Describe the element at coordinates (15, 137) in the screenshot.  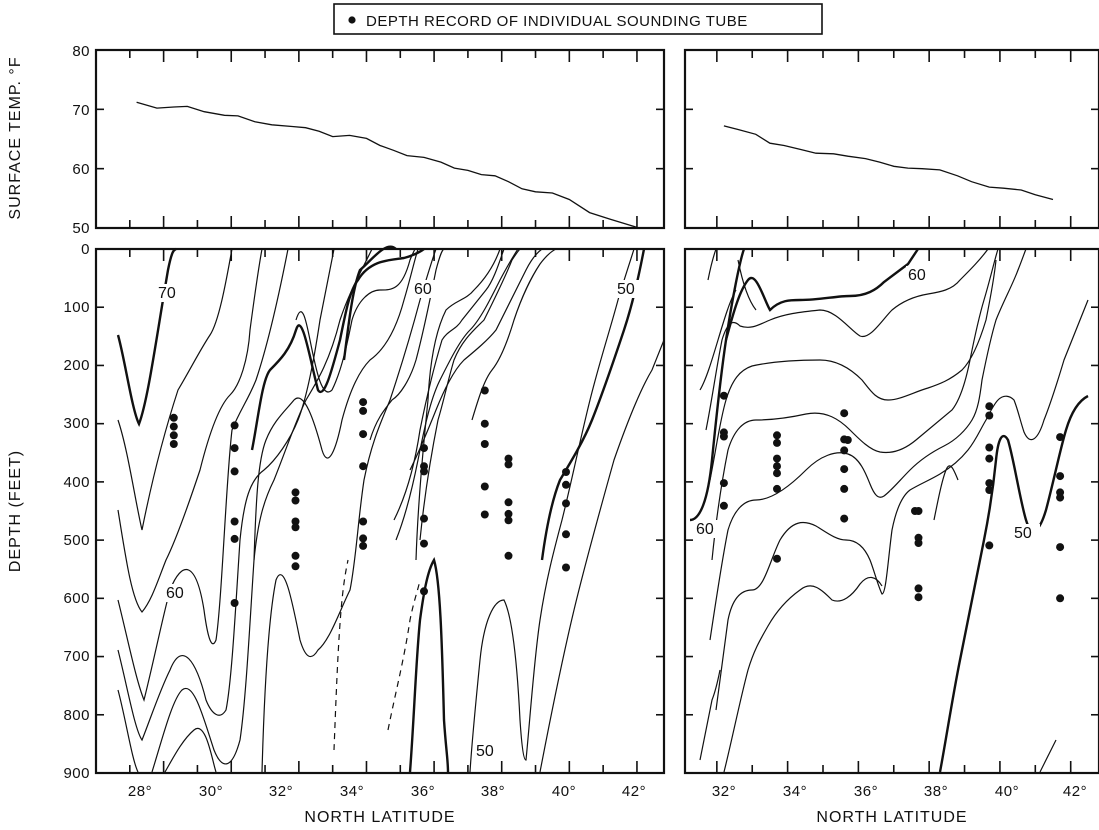
I see `surface-y-label: SURFACE TEMP. °F` at that location.